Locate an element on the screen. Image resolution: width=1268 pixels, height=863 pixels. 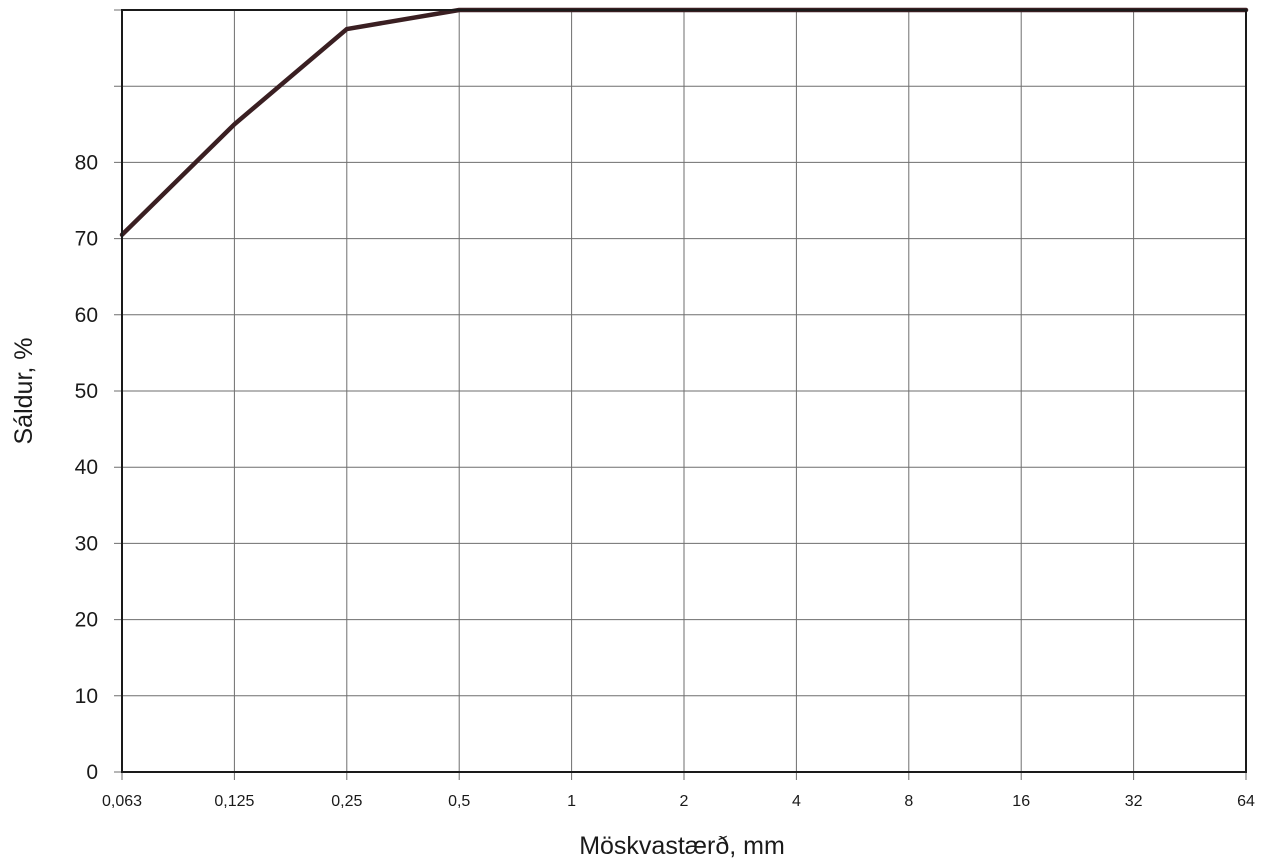
y-axis-title: Sáldur, % is located at coordinates (24, 390).